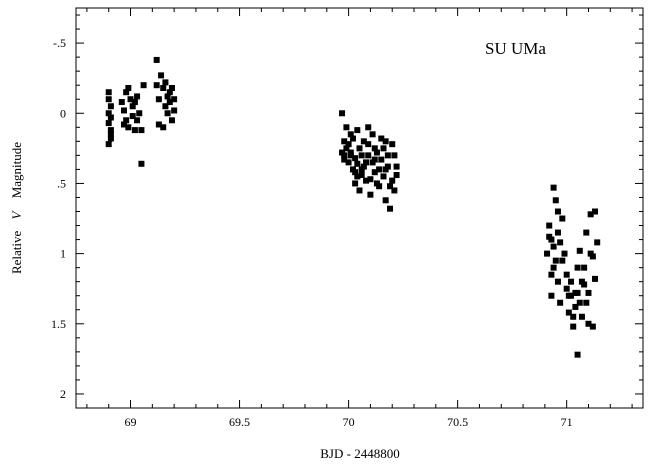 The width and height of the screenshot is (648, 465). Describe the element at coordinates (16, 170) in the screenshot. I see `y-axis-title-suffix: Magnitude` at that location.